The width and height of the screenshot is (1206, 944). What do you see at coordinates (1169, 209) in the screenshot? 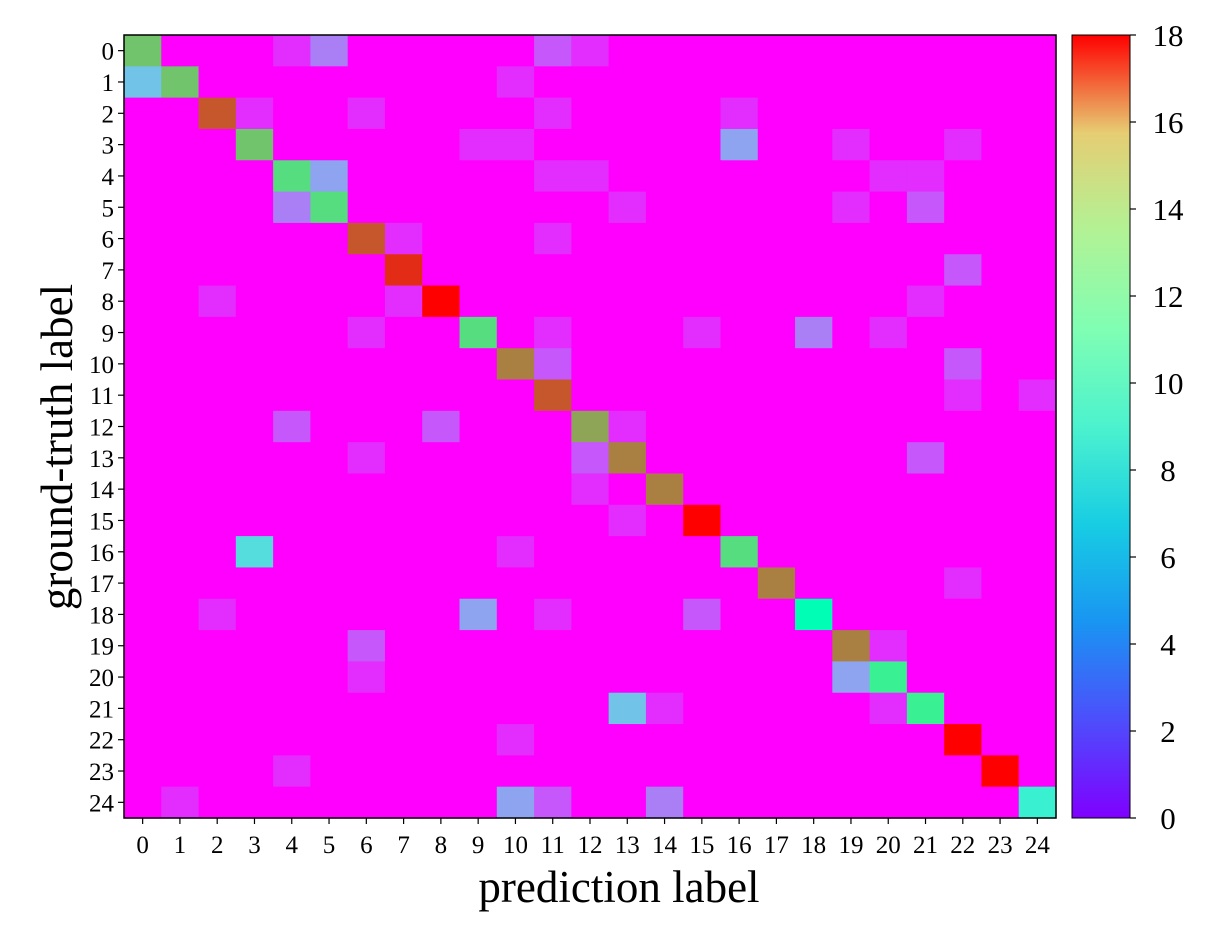
I see `colorbar-tick-label: 14` at bounding box center [1169, 209].